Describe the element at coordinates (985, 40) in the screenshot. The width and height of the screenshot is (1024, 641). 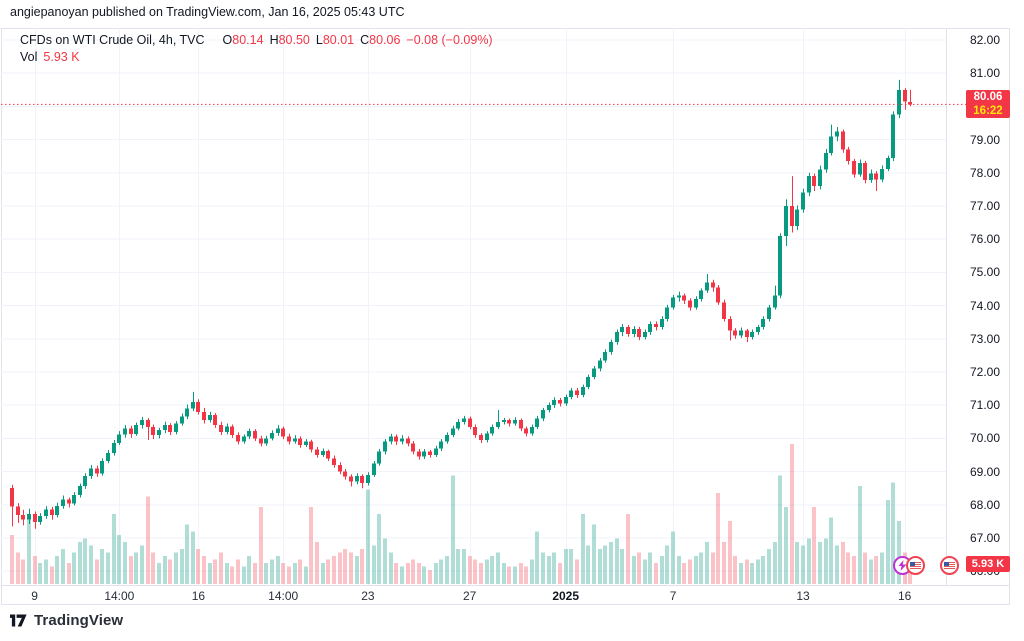
I see `price-tick-label: 82.00` at that location.